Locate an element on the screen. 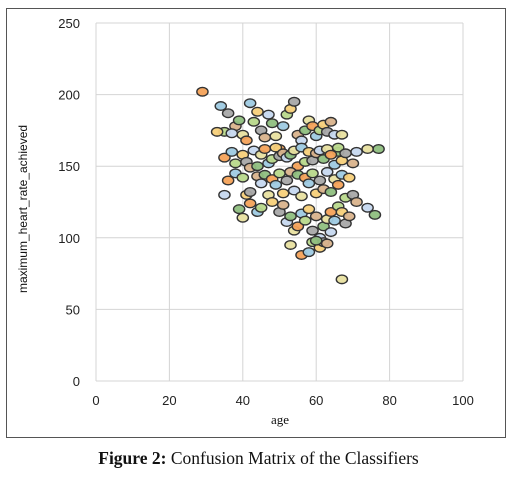  x-tick-labels: 0 20 40 60 80 100 is located at coordinates (282, 400).